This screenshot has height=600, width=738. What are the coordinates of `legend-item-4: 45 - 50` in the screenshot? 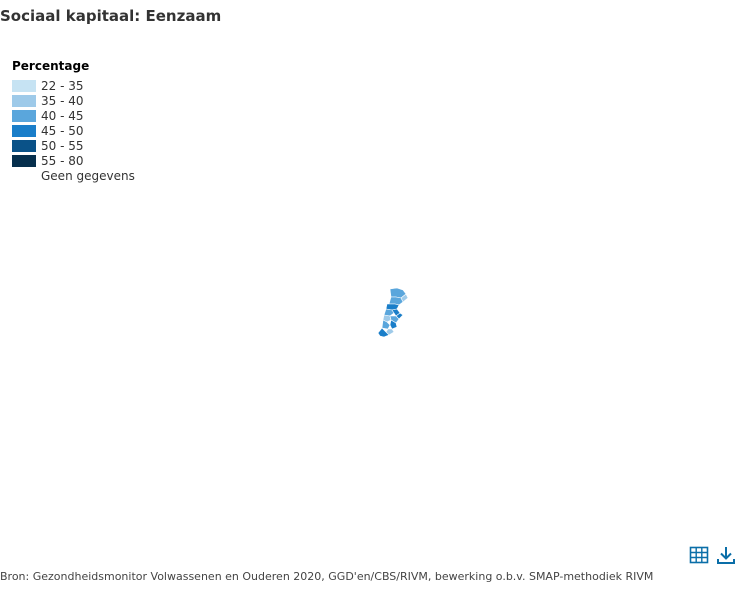 It's located at (73, 130).